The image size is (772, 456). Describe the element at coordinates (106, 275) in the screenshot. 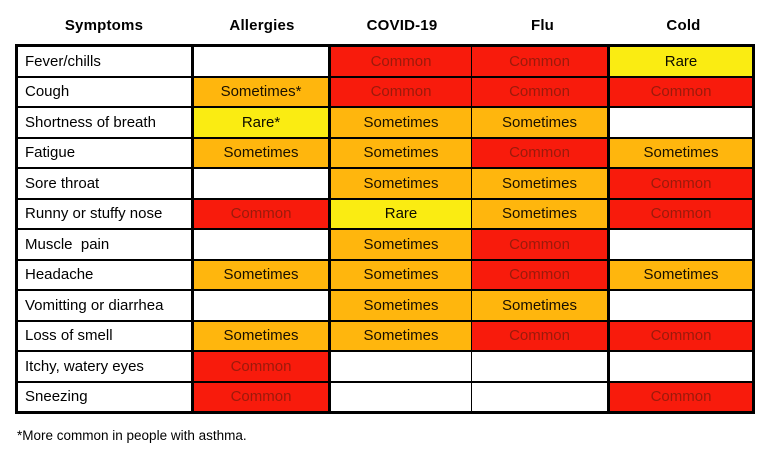

I see `symptom-label-cell: Headache` at that location.